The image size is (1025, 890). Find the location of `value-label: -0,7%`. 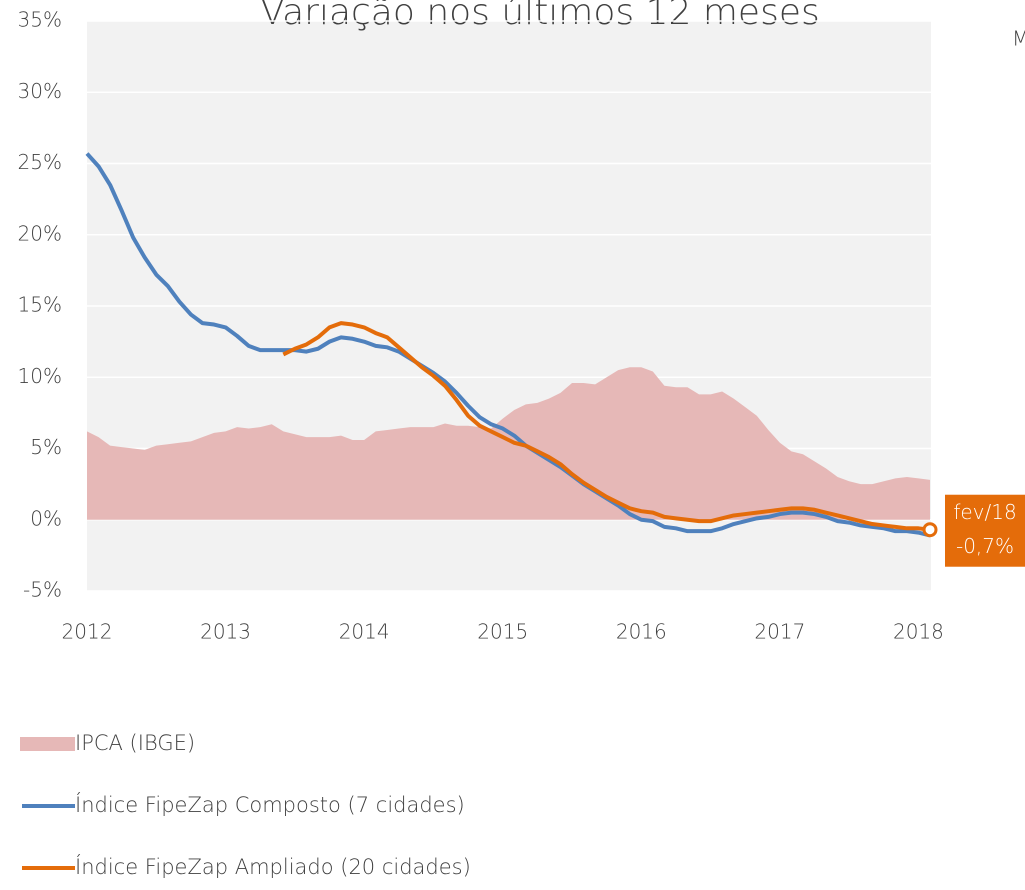

value-label: -0,7% is located at coordinates (985, 546).